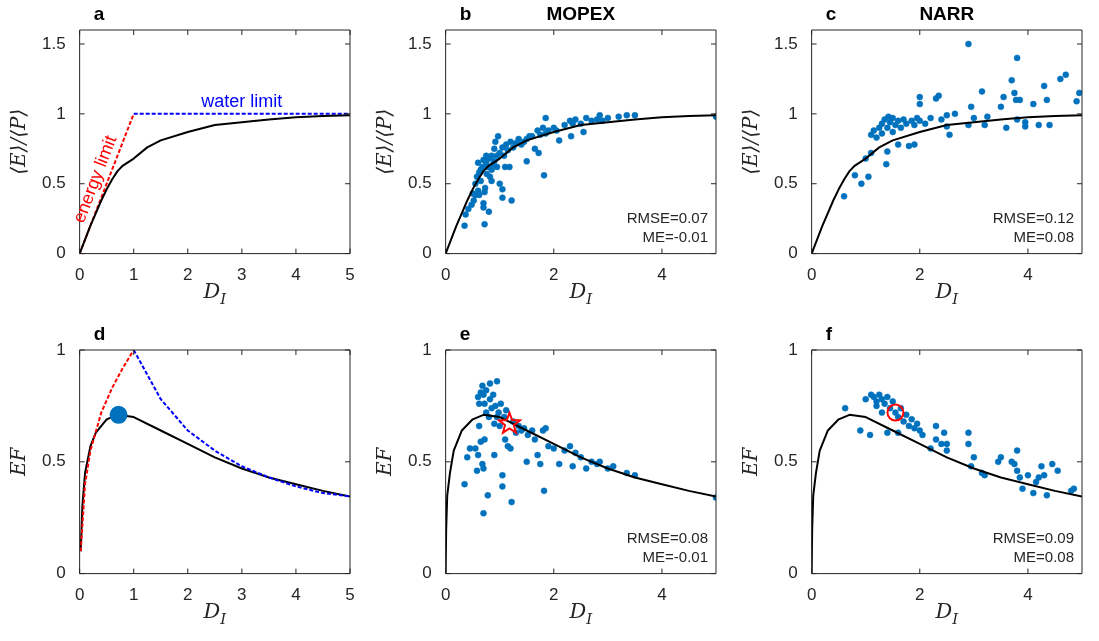 The height and width of the screenshot is (641, 1099). What do you see at coordinates (831, 13) in the screenshot?
I see `text: c` at bounding box center [831, 13].